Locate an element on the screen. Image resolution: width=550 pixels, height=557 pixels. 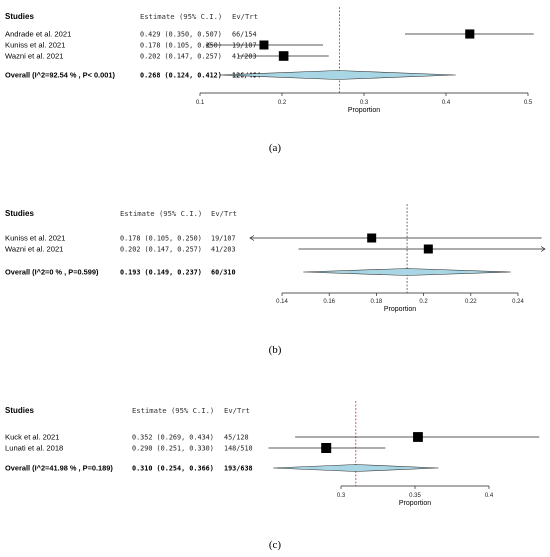
study-name: Andrade et al. 2021 is located at coordinates (38, 34).